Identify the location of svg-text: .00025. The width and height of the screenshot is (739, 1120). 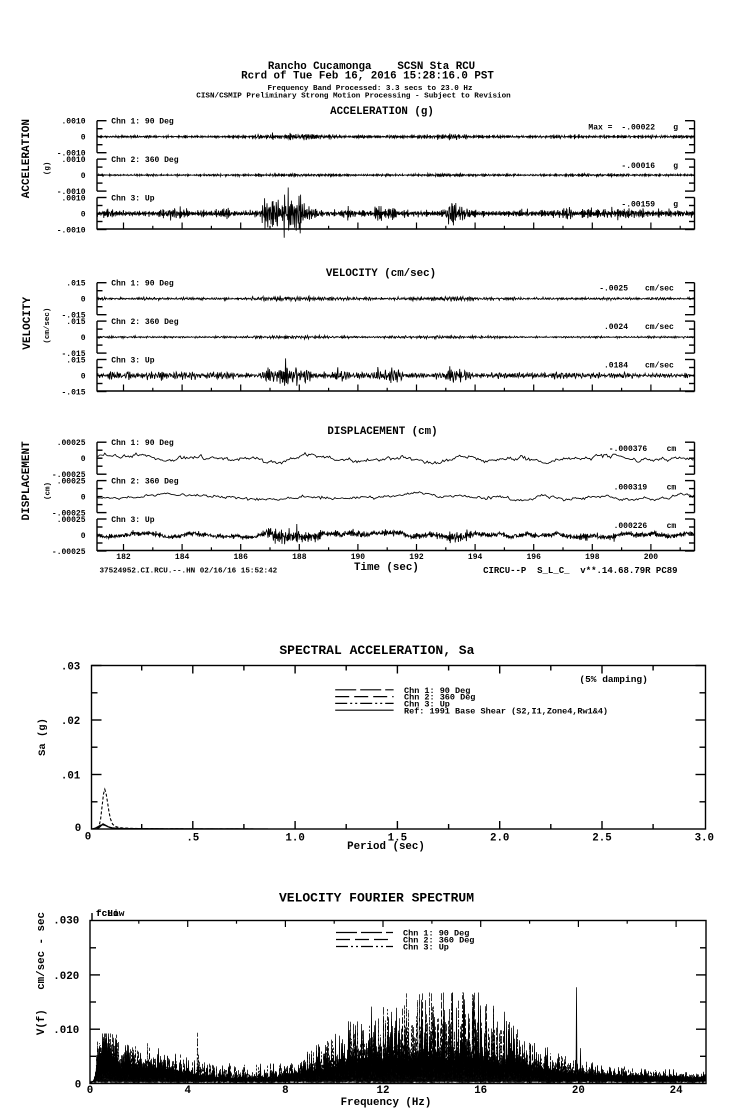
(71, 520).